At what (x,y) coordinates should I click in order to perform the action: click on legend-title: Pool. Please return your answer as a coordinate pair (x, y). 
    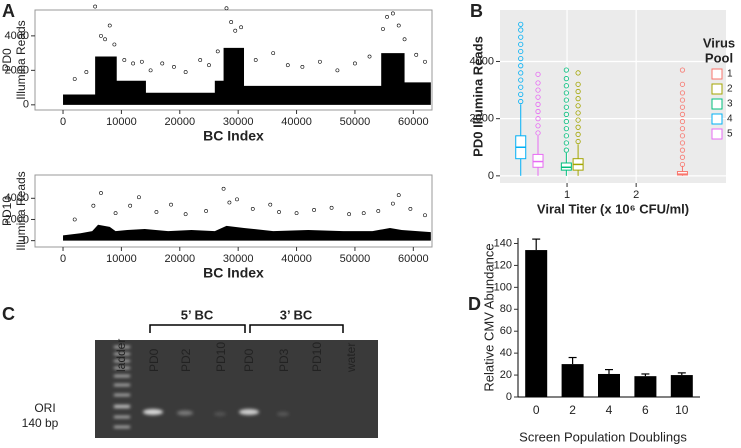
    Looking at the image, I should click on (719, 57).